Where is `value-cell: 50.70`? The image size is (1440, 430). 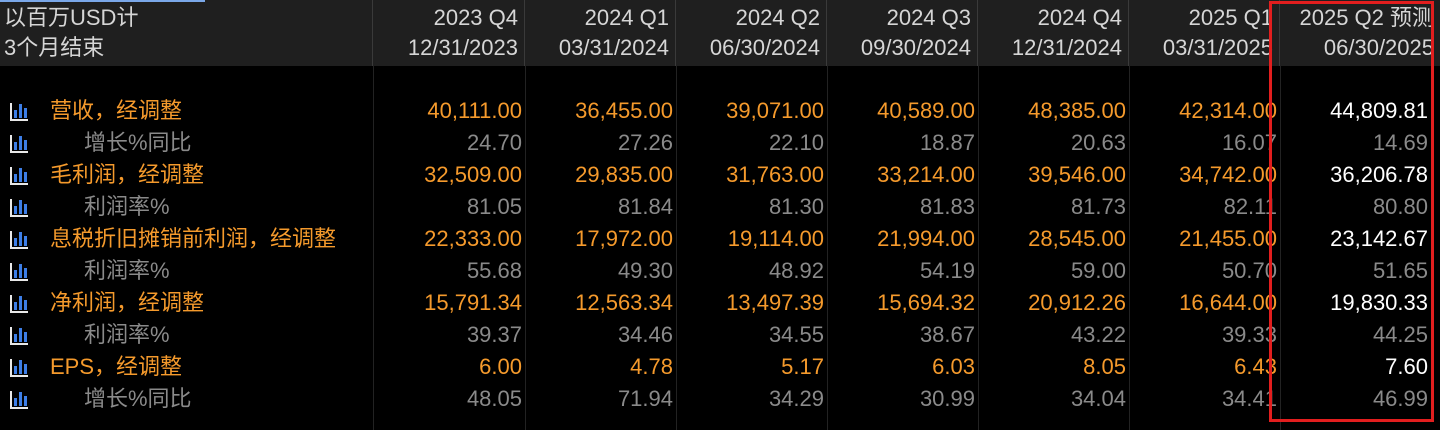 value-cell: 50.70 is located at coordinates (1249, 270).